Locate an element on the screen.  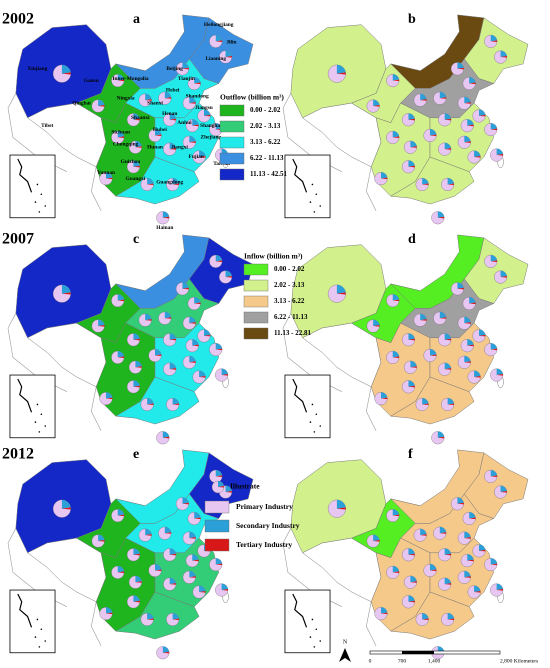
province-label: Qinghai is located at coordinates (81, 103).